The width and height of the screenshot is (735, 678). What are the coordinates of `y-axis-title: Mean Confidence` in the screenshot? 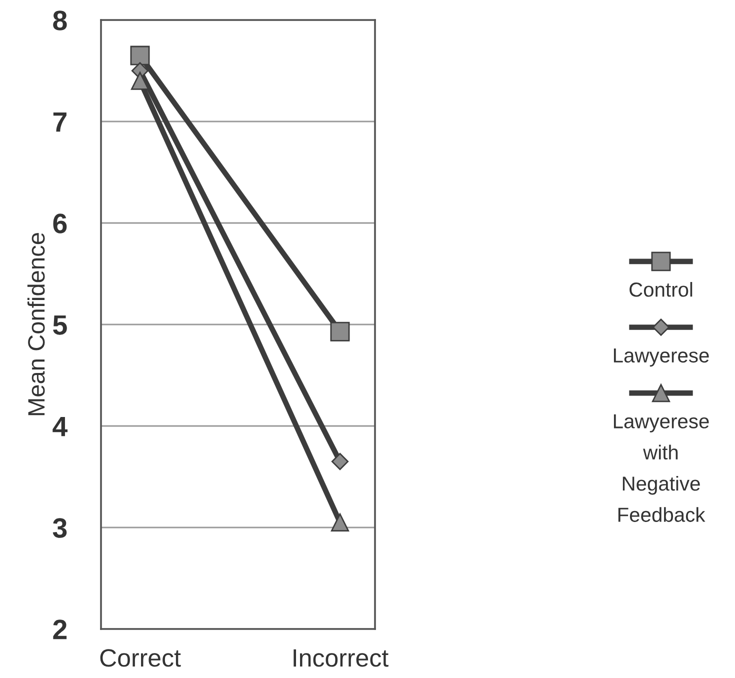 It's located at (36, 324).